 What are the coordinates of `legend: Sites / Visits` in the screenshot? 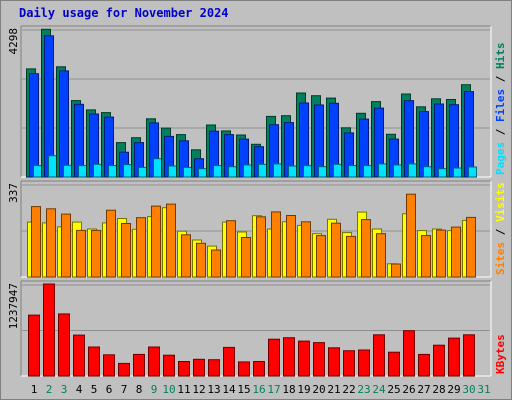 It's located at (500, 228).